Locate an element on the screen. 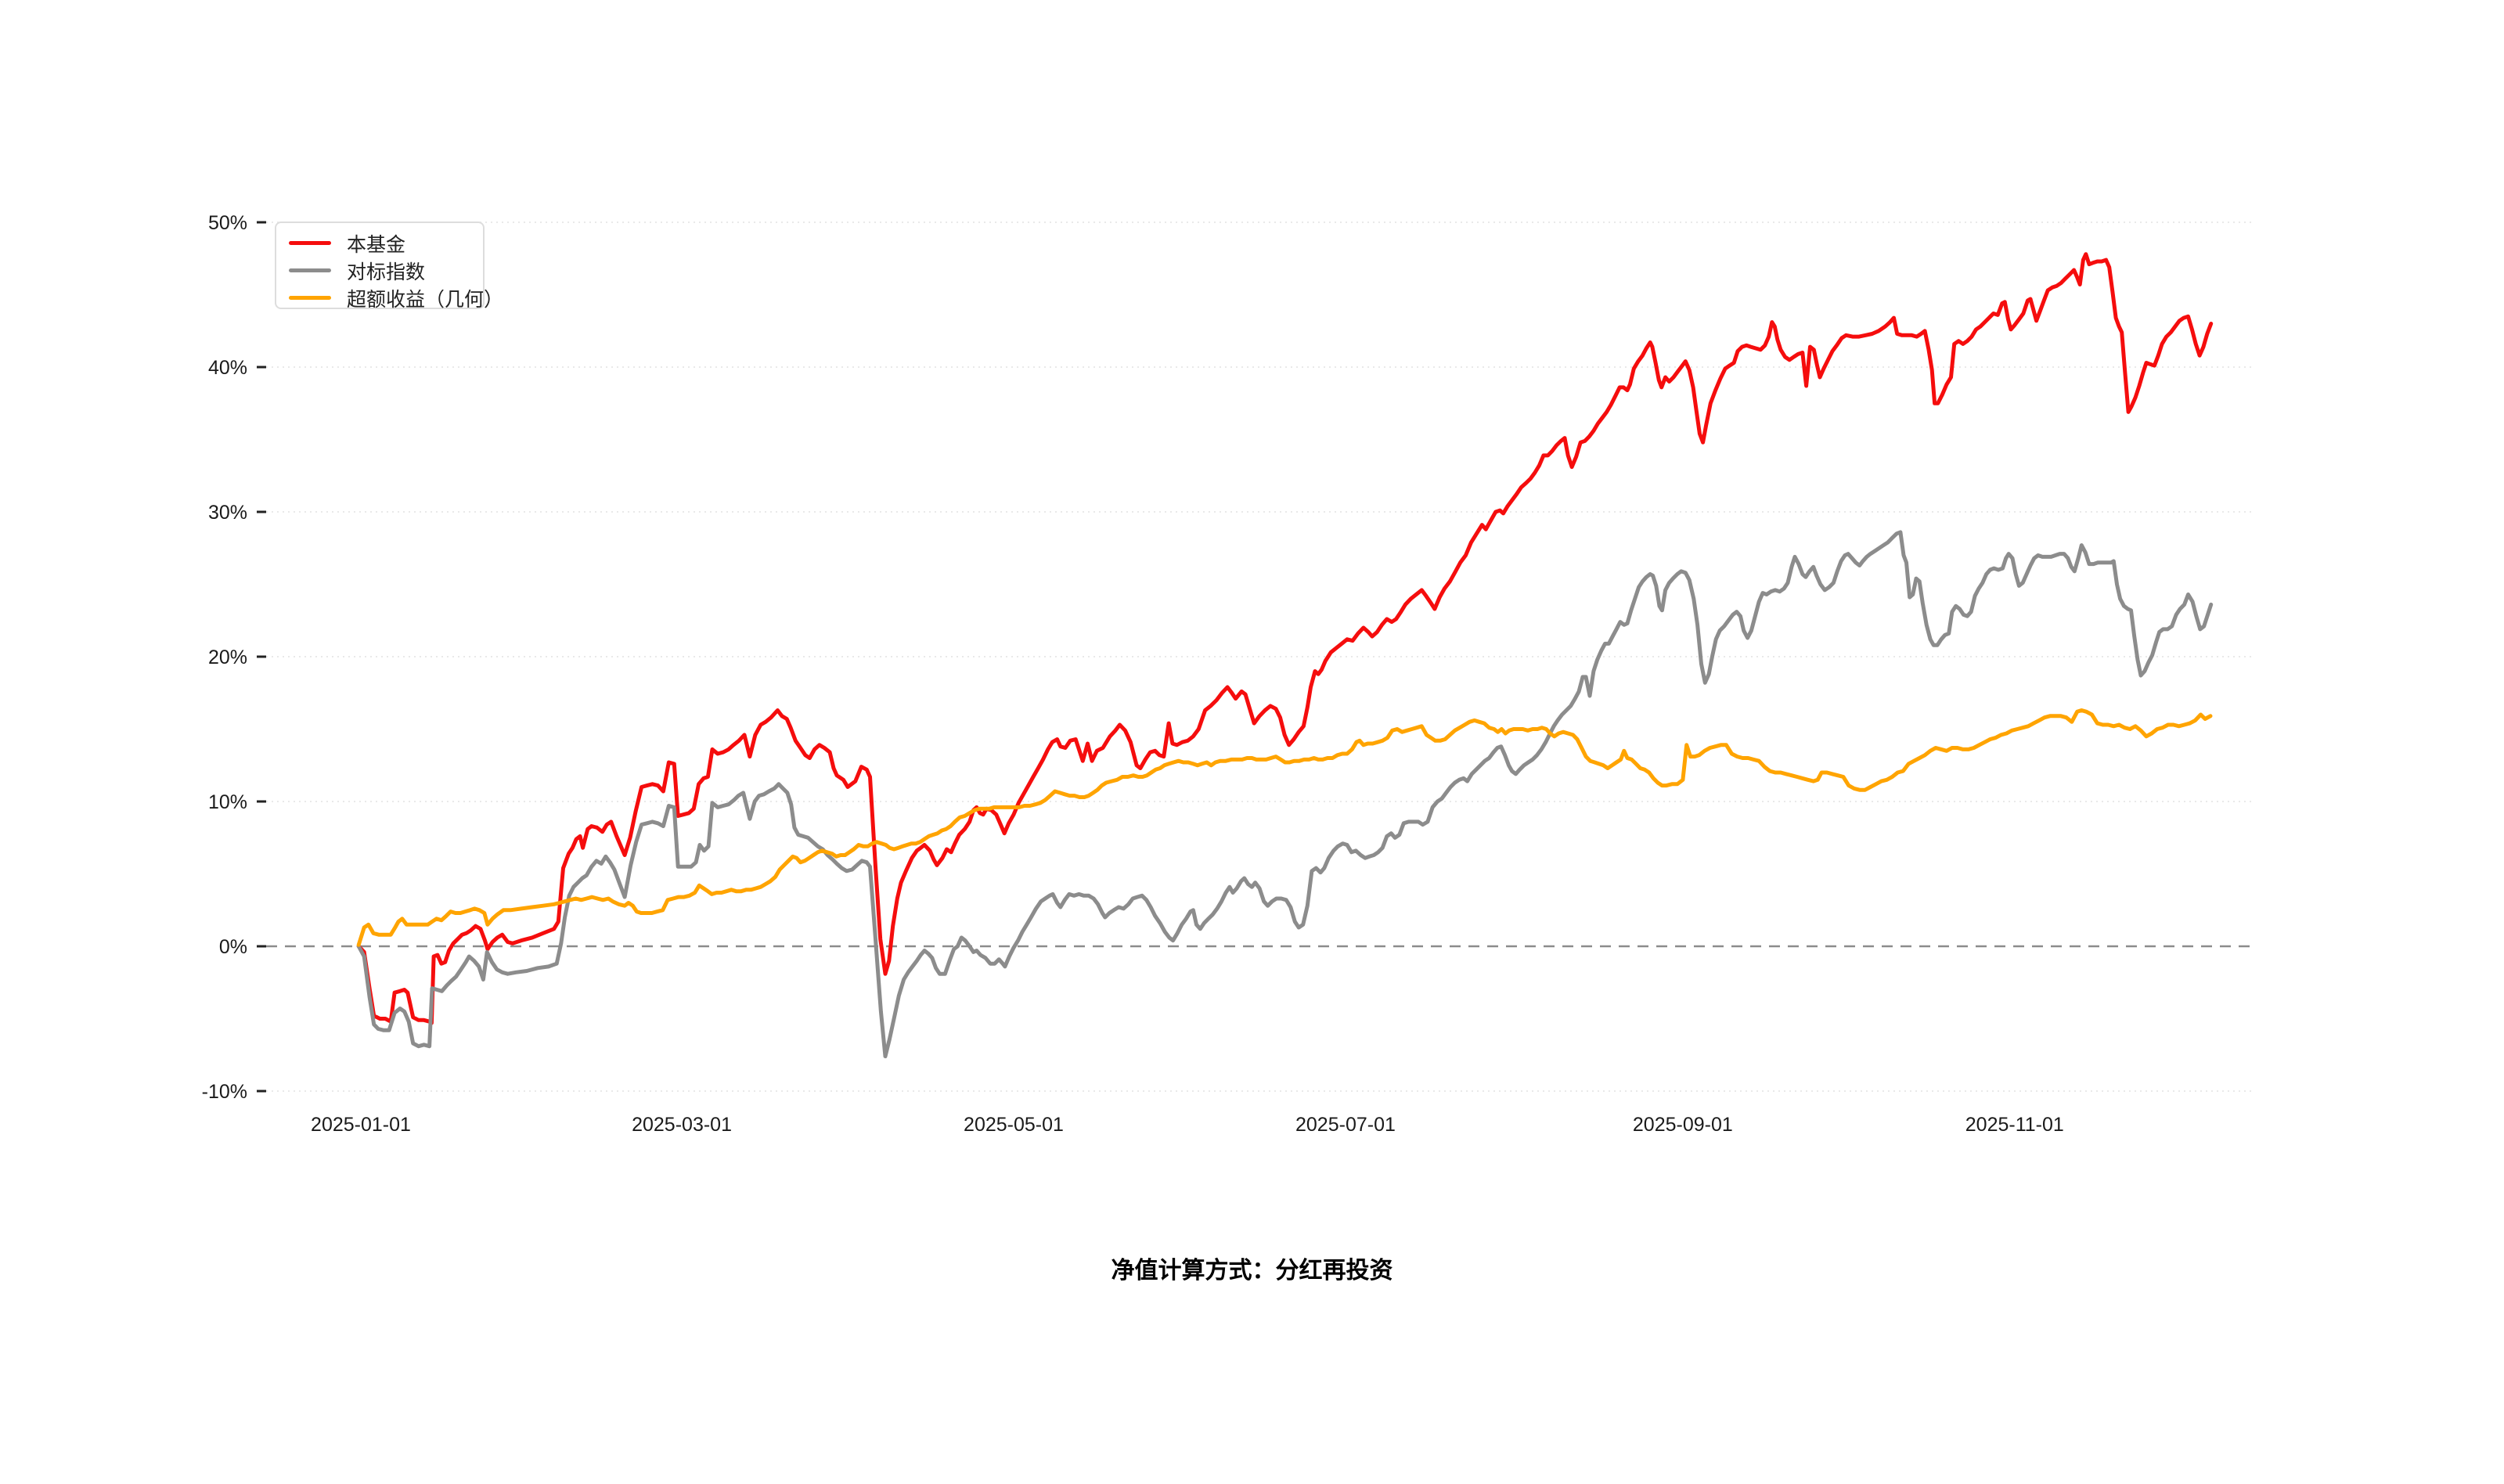  legend-item-1: 对标指数 is located at coordinates (379, 270).